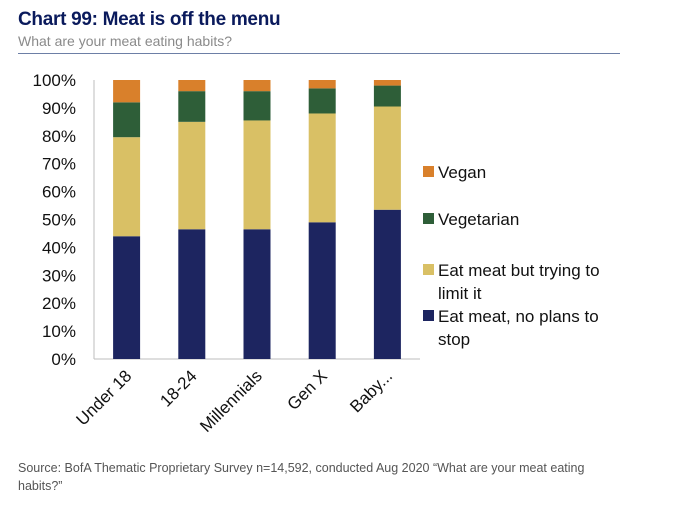  Describe the element at coordinates (59, 164) in the screenshot. I see `y-tick-label: 70%` at that location.